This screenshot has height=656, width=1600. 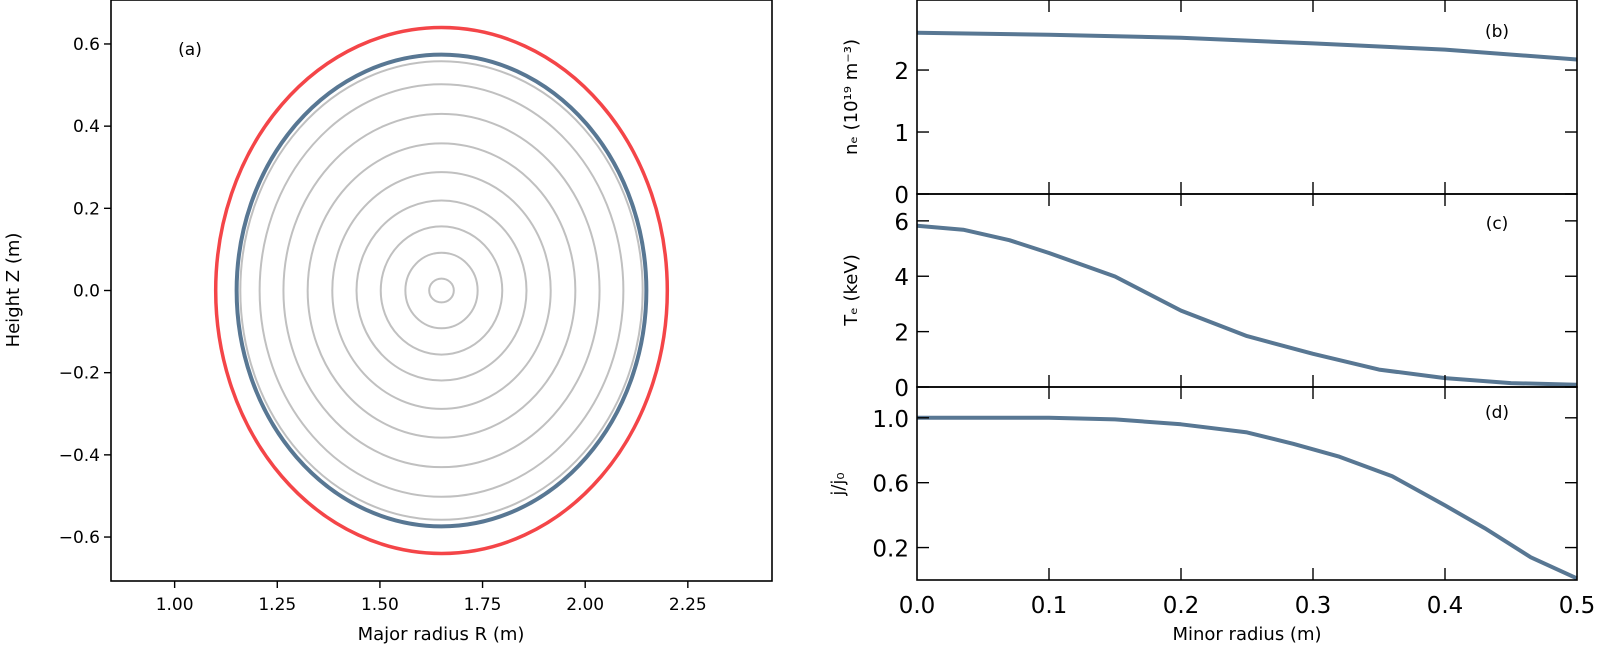 What do you see at coordinates (917, 606) in the screenshot?
I see `x-tick-label-d: 0.0` at bounding box center [917, 606].